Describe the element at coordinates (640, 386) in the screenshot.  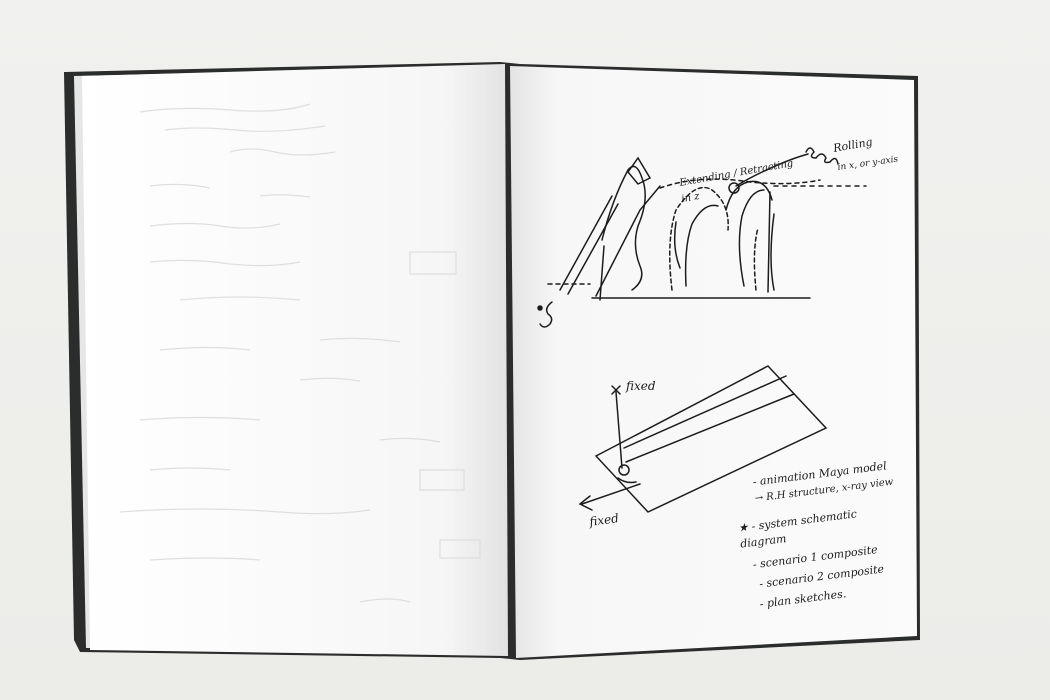
I see `label-fixed-top: fixed` at that location.